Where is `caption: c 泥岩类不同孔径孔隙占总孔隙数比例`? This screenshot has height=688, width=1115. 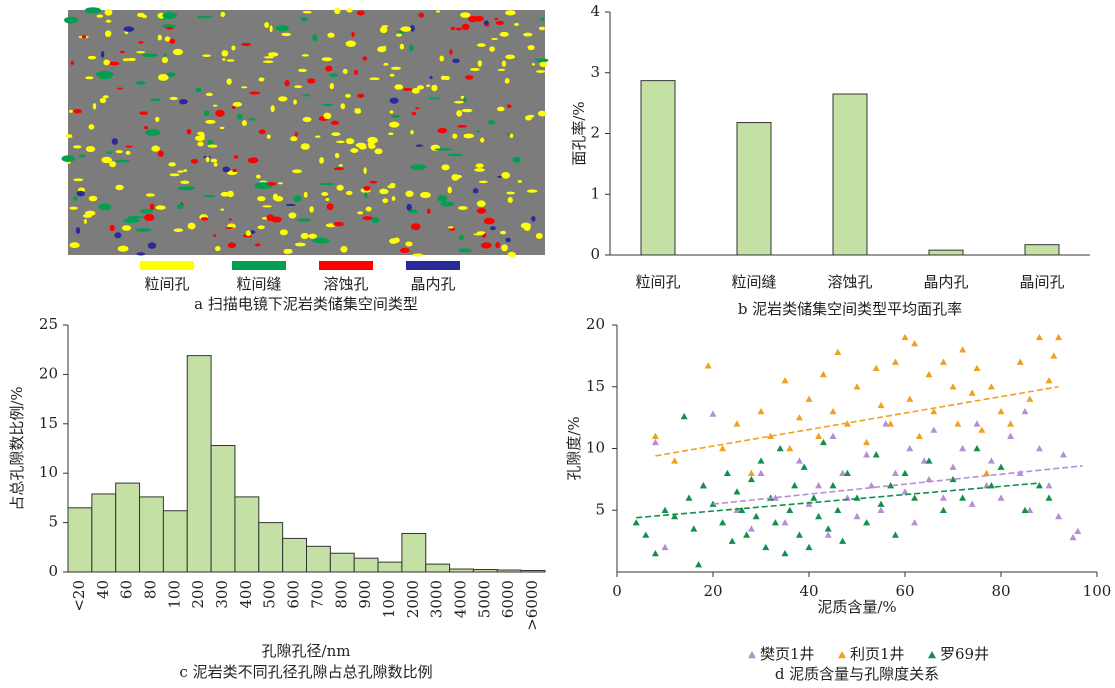
caption: c 泥岩类不同孔径孔隙占总孔隙数比例 is located at coordinates (305, 672).